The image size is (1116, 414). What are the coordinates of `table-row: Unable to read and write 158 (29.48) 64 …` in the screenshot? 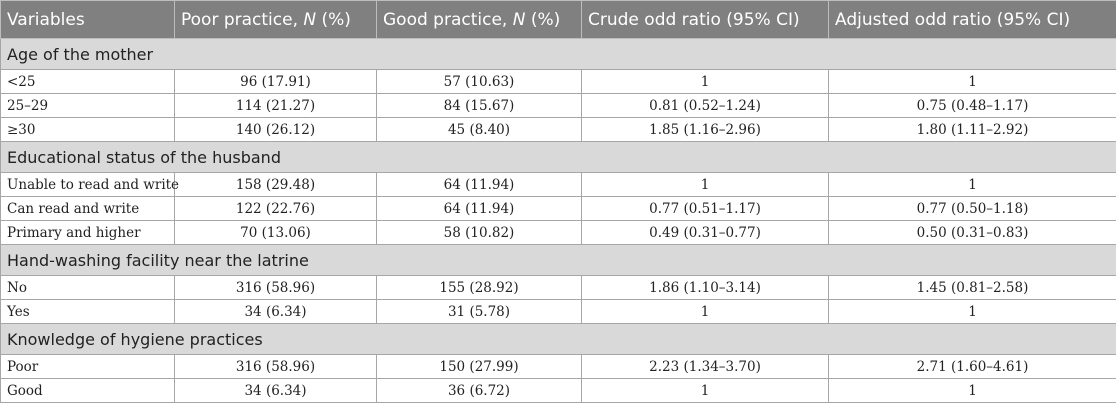 It's located at (558, 184).